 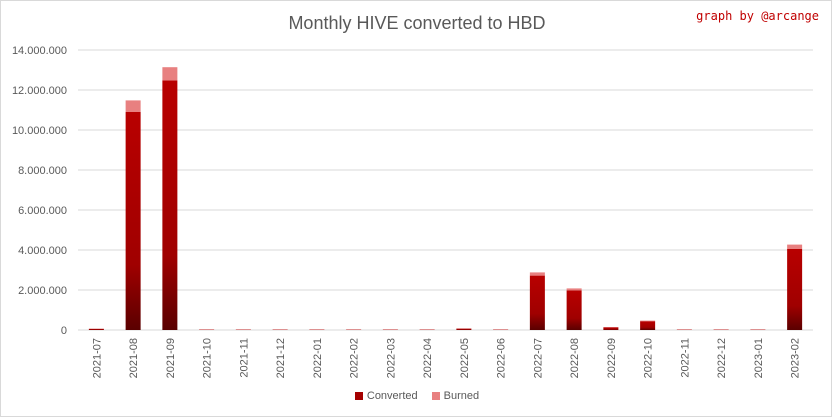 What do you see at coordinates (97, 358) in the screenshot?
I see `x-tick-label: 2021-07` at bounding box center [97, 358].